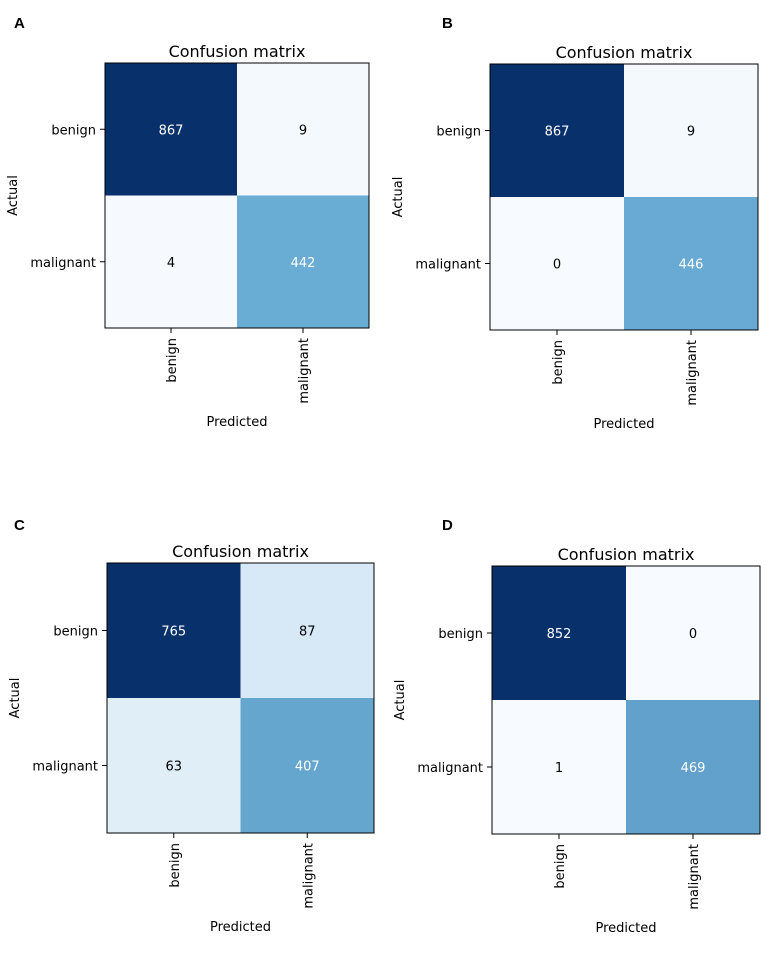 The height and width of the screenshot is (954, 765). I want to click on cell-value: 4, so click(171, 263).